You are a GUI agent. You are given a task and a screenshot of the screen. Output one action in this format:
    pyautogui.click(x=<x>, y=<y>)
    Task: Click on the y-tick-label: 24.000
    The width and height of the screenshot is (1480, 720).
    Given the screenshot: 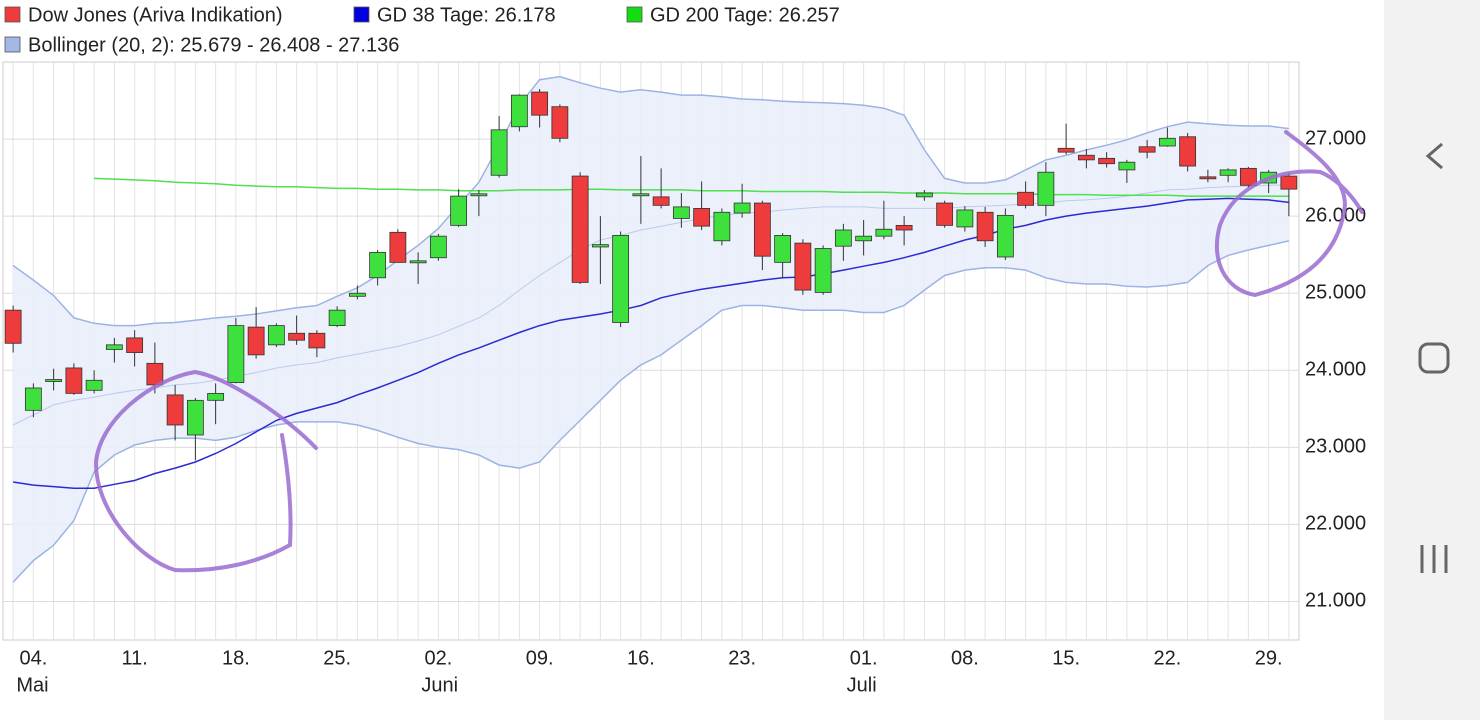 What is the action you would take?
    pyautogui.click(x=1335, y=370)
    